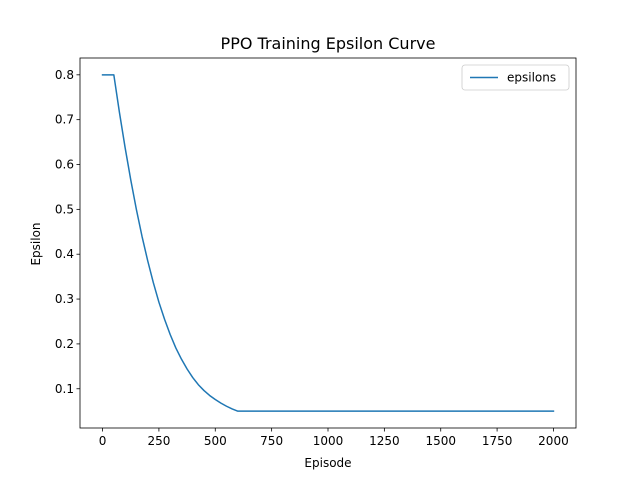  Describe the element at coordinates (497, 441) in the screenshot. I see `x-tick-label: 1750` at that location.